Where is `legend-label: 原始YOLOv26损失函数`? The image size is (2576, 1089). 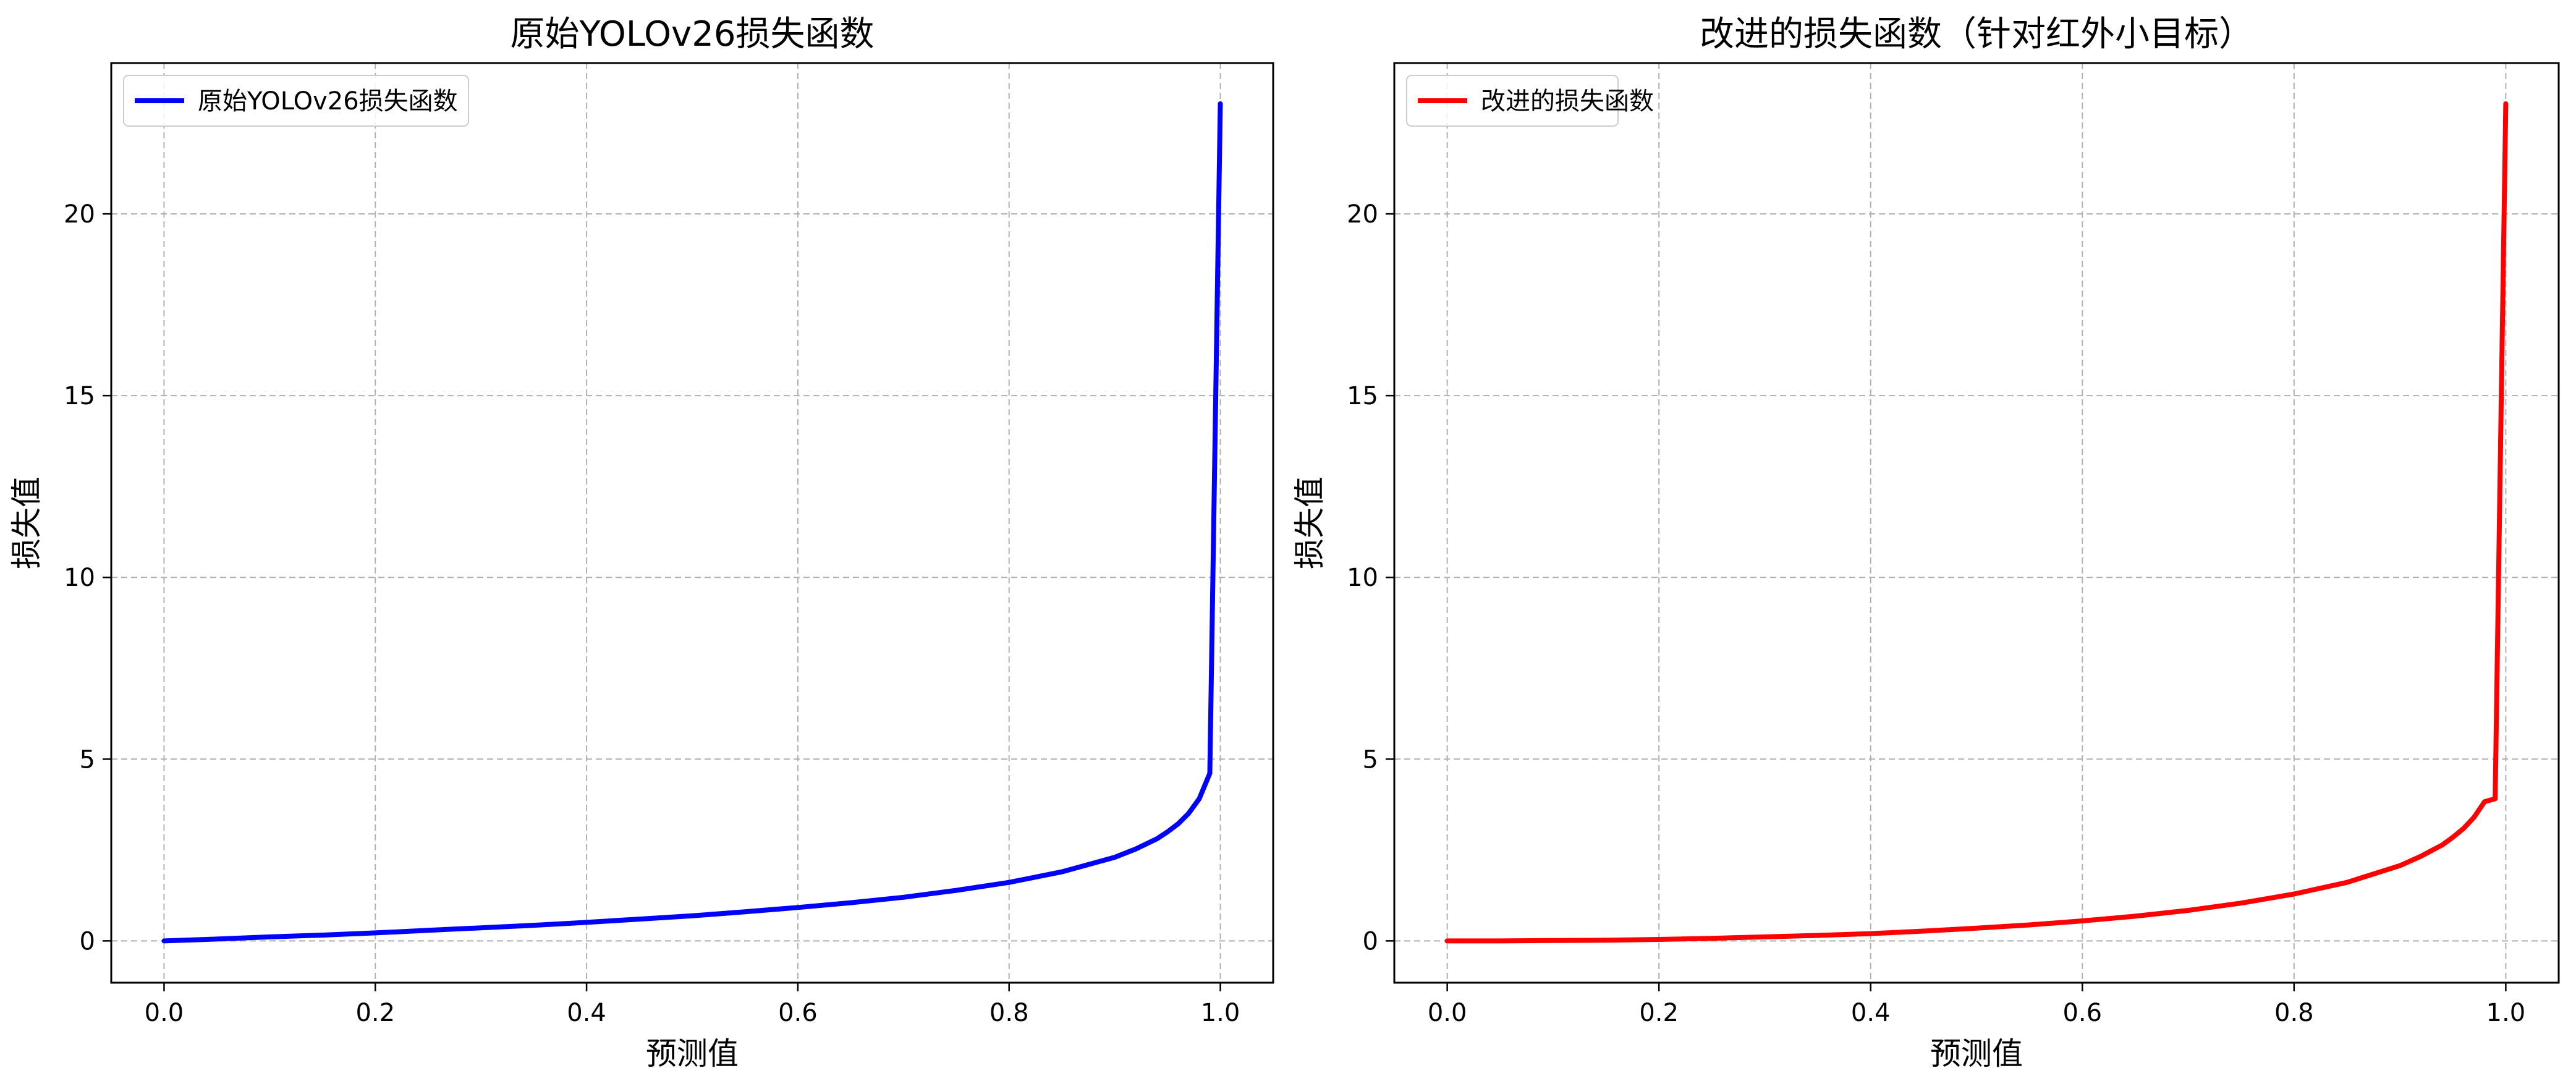 legend-label: 原始YOLOv26损失函数 is located at coordinates (328, 101).